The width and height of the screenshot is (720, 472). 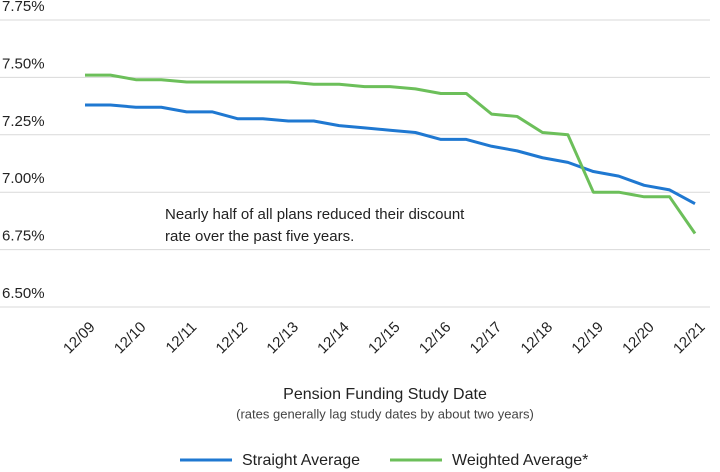 What do you see at coordinates (23, 293) in the screenshot?
I see `y-tick-label: 6.50%` at bounding box center [23, 293].